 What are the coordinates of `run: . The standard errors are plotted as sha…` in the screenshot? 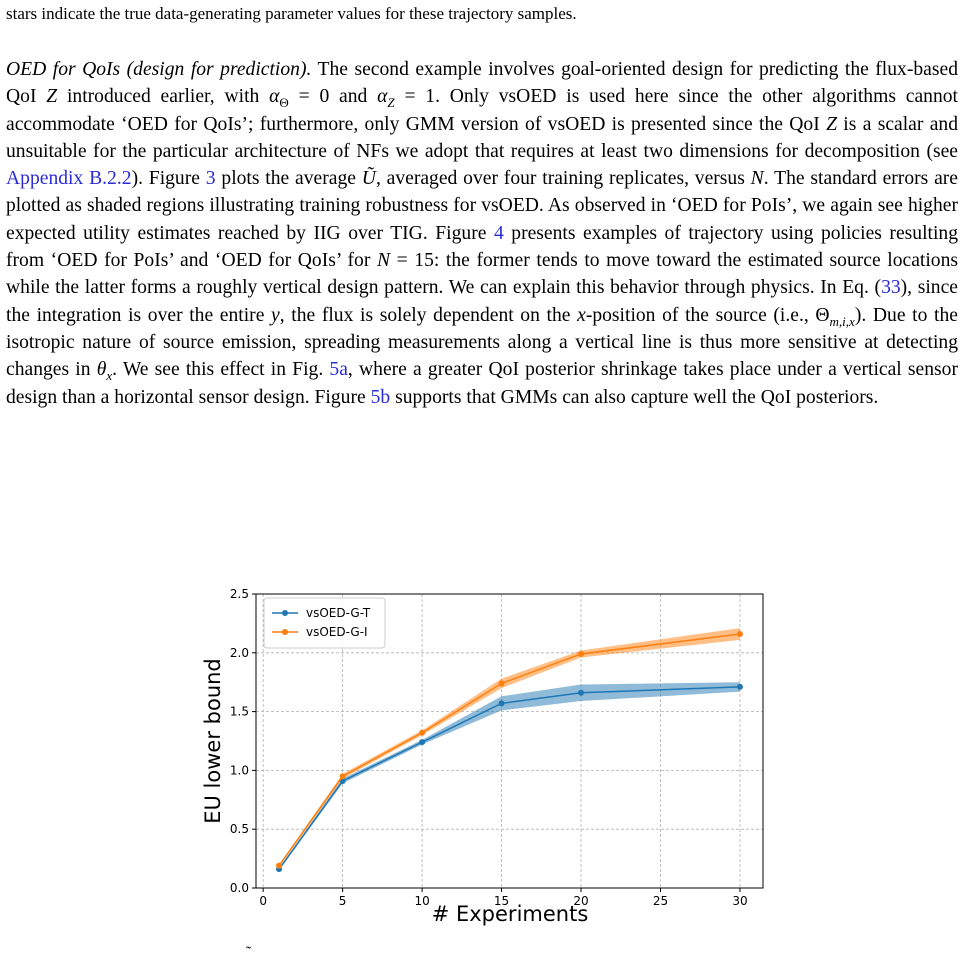 It's located at (482, 206).